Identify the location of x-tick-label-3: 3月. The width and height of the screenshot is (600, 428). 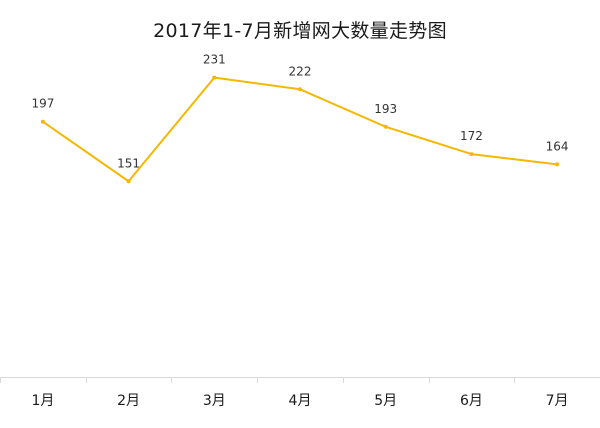
(214, 401).